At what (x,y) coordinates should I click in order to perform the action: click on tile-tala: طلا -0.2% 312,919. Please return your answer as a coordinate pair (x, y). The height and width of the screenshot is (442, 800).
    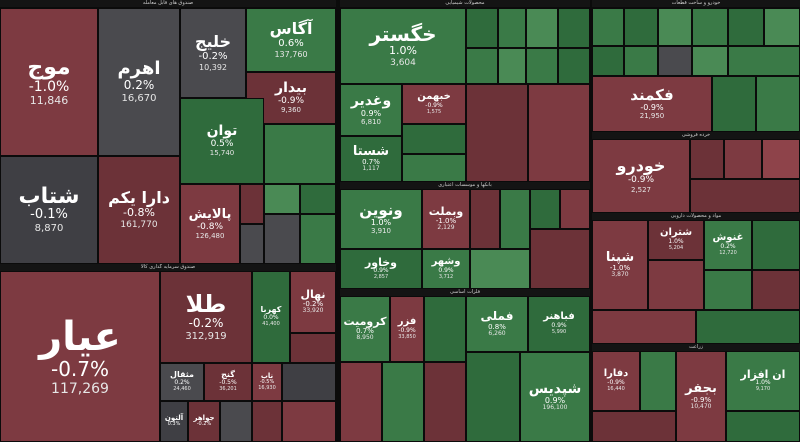
    Looking at the image, I should click on (206, 317).